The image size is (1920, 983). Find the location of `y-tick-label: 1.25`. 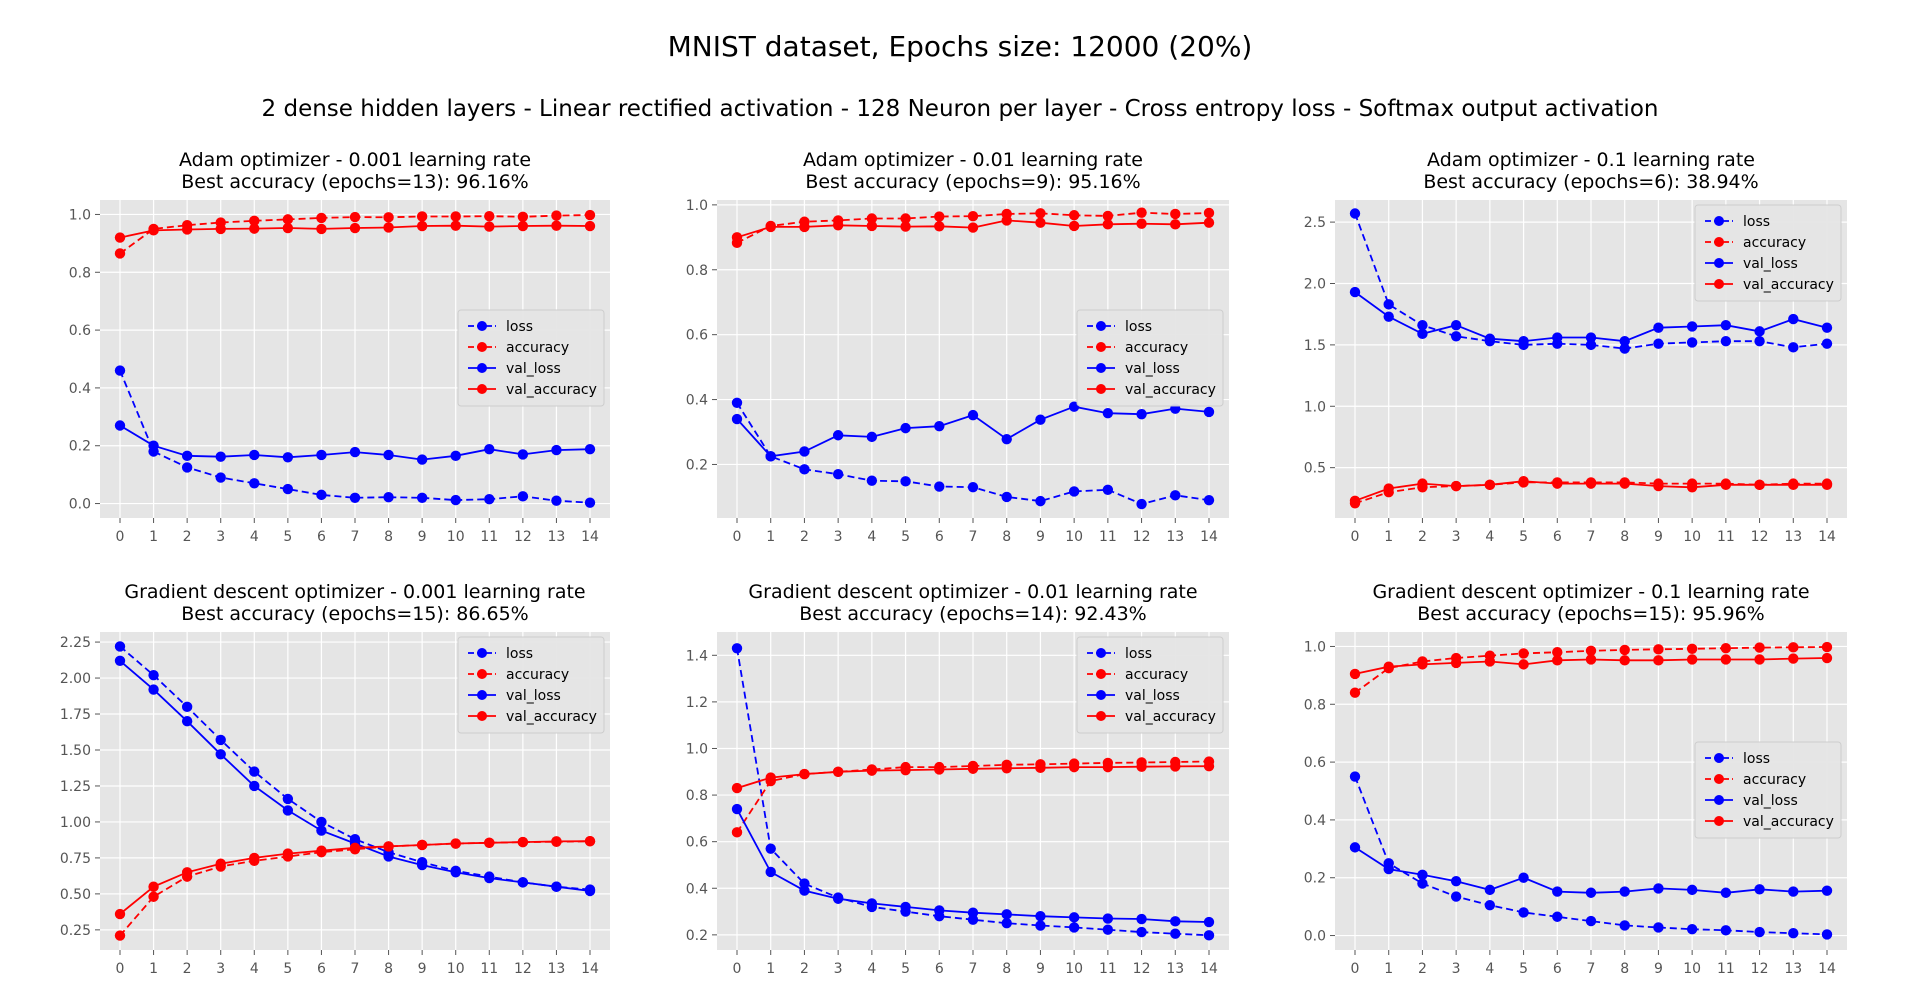

y-tick-label: 1.25 is located at coordinates (75, 787).